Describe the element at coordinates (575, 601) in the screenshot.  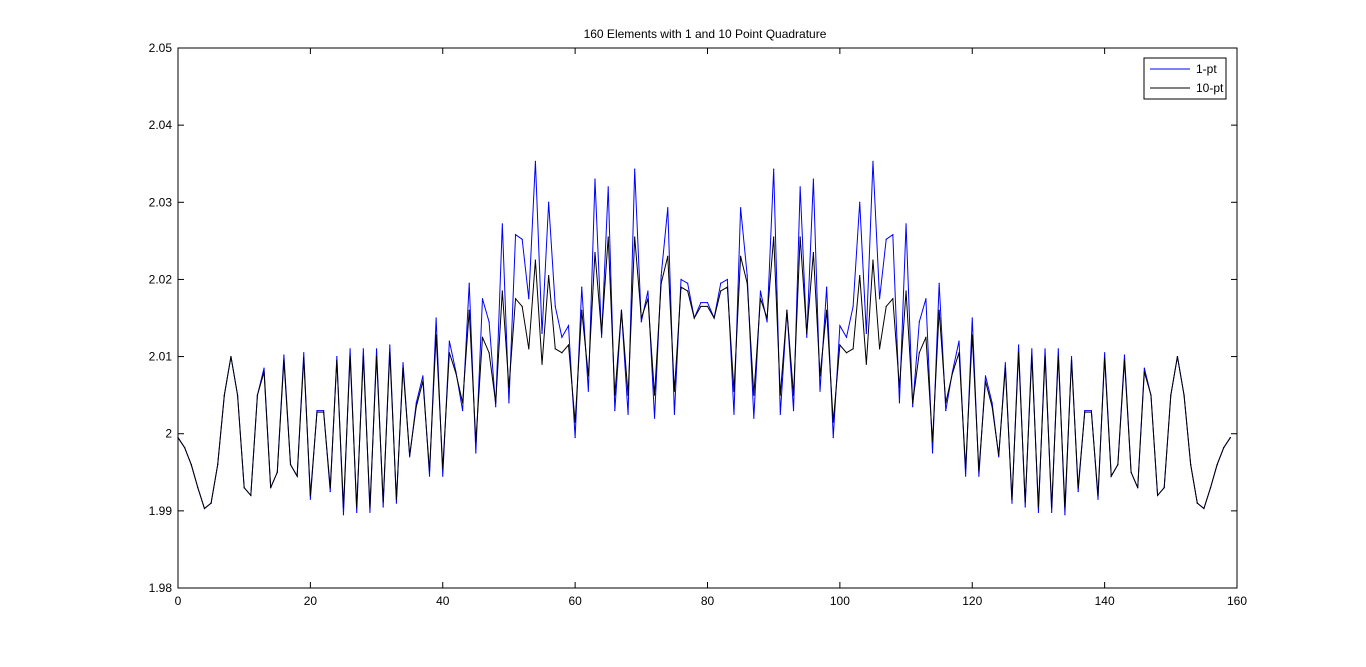
I see `x-tick-label: 60` at that location.